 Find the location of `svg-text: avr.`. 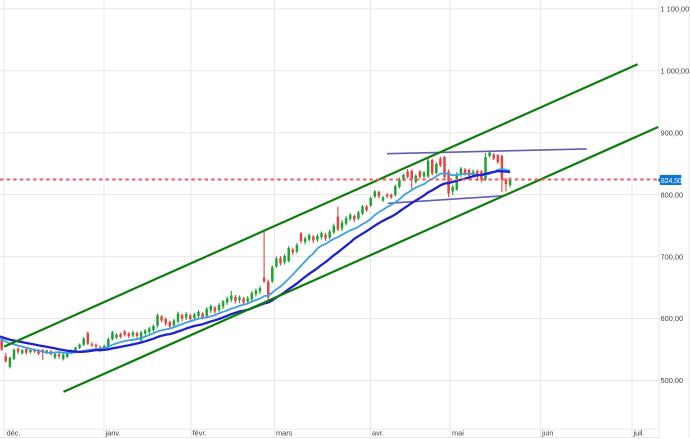

svg-text: avr. is located at coordinates (378, 432).